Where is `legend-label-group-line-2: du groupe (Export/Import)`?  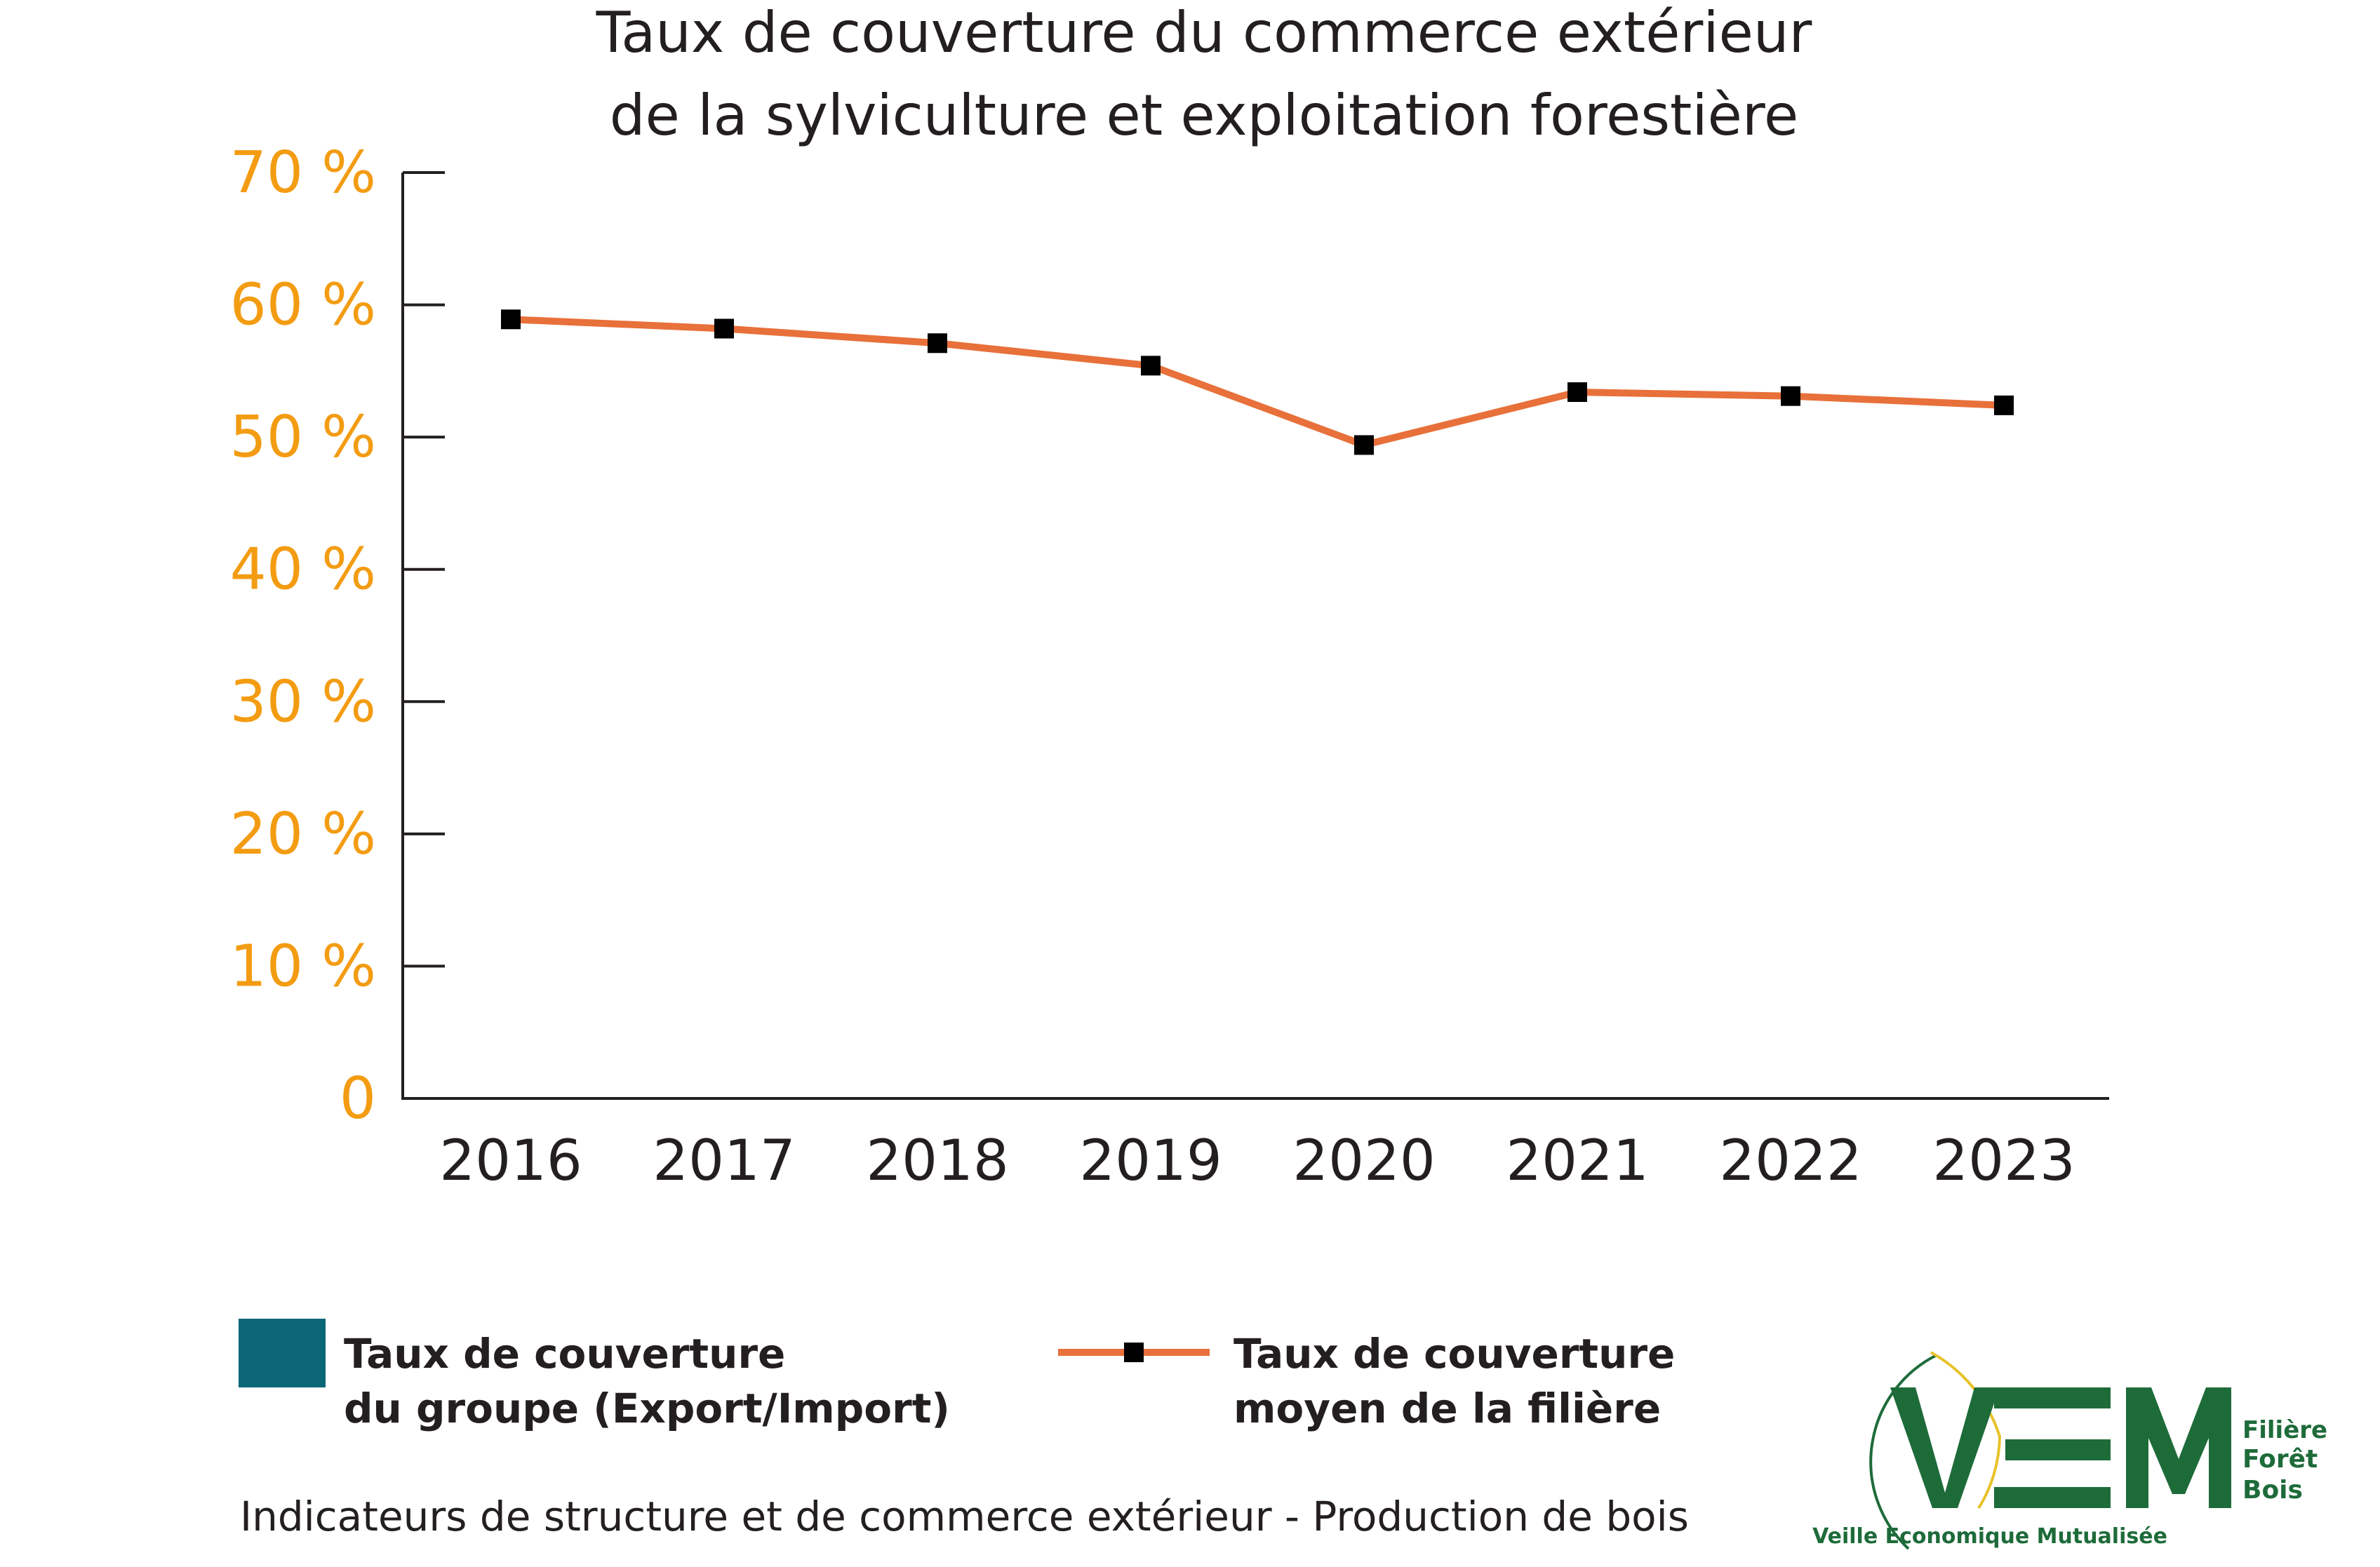 legend-label-group-line-2: du groupe (Export/Import) is located at coordinates (647, 1408).